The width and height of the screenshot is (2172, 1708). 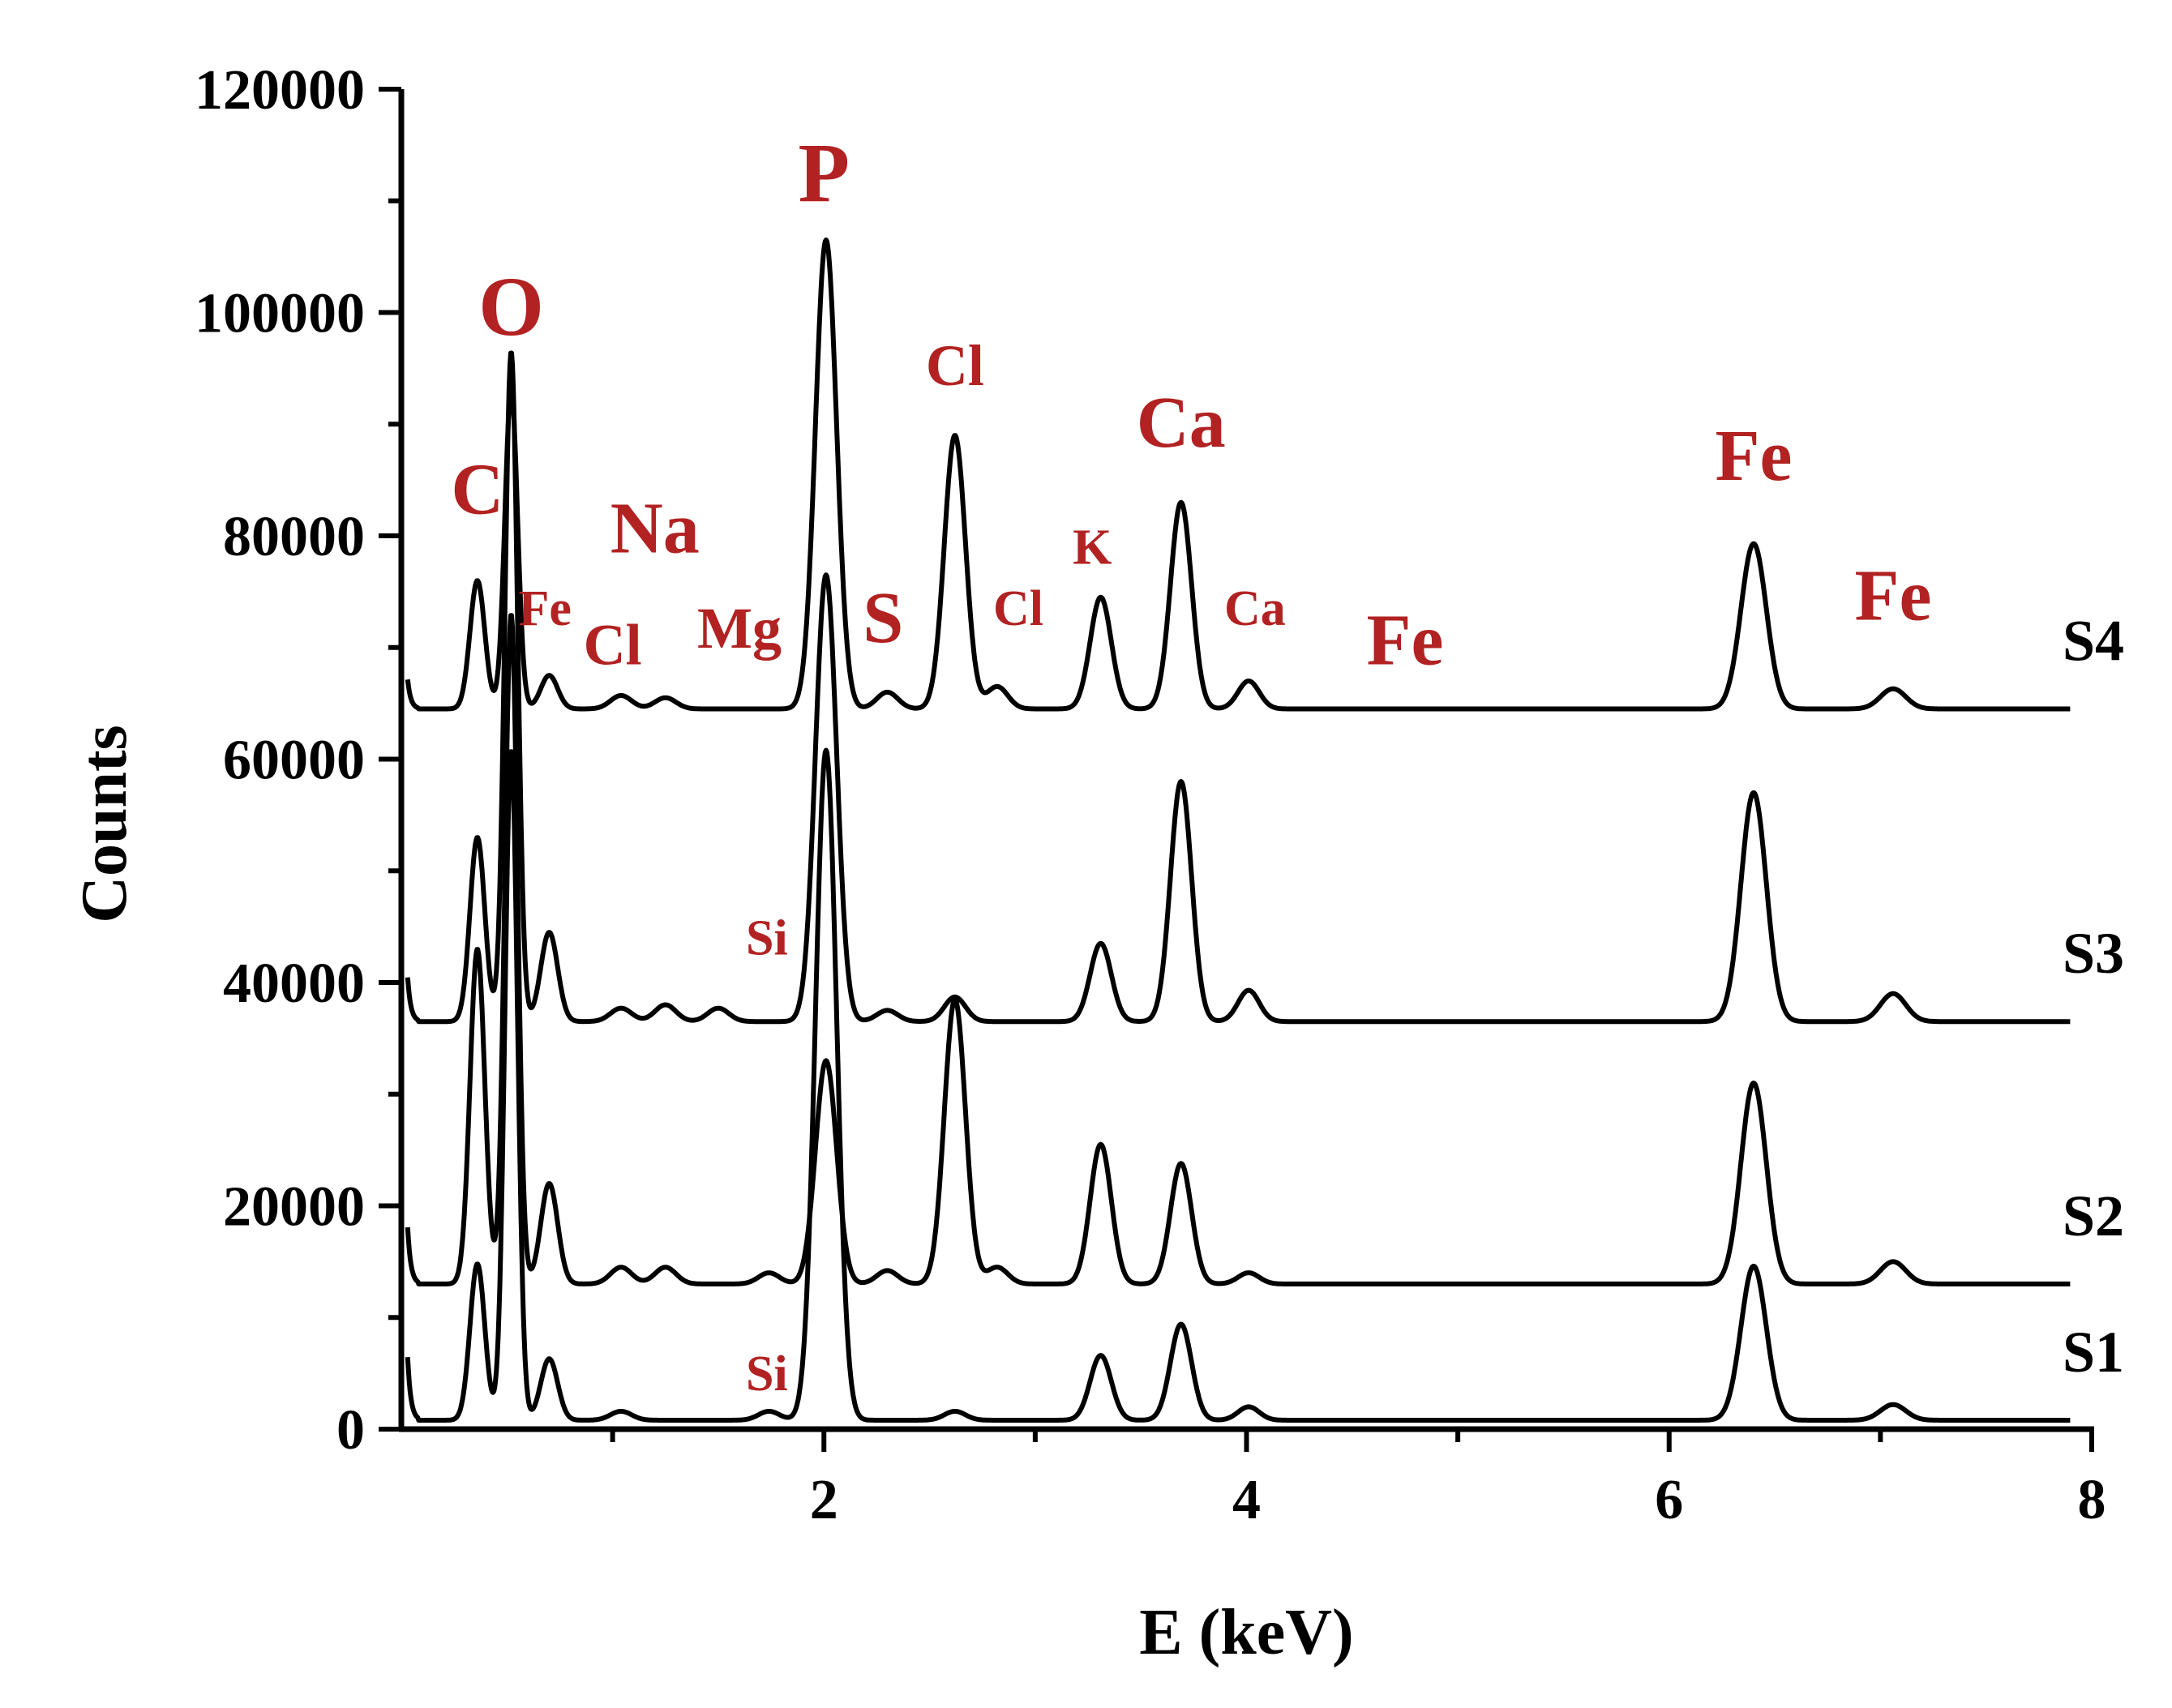 What do you see at coordinates (2093, 641) in the screenshot?
I see `series-label-s4: S4` at bounding box center [2093, 641].